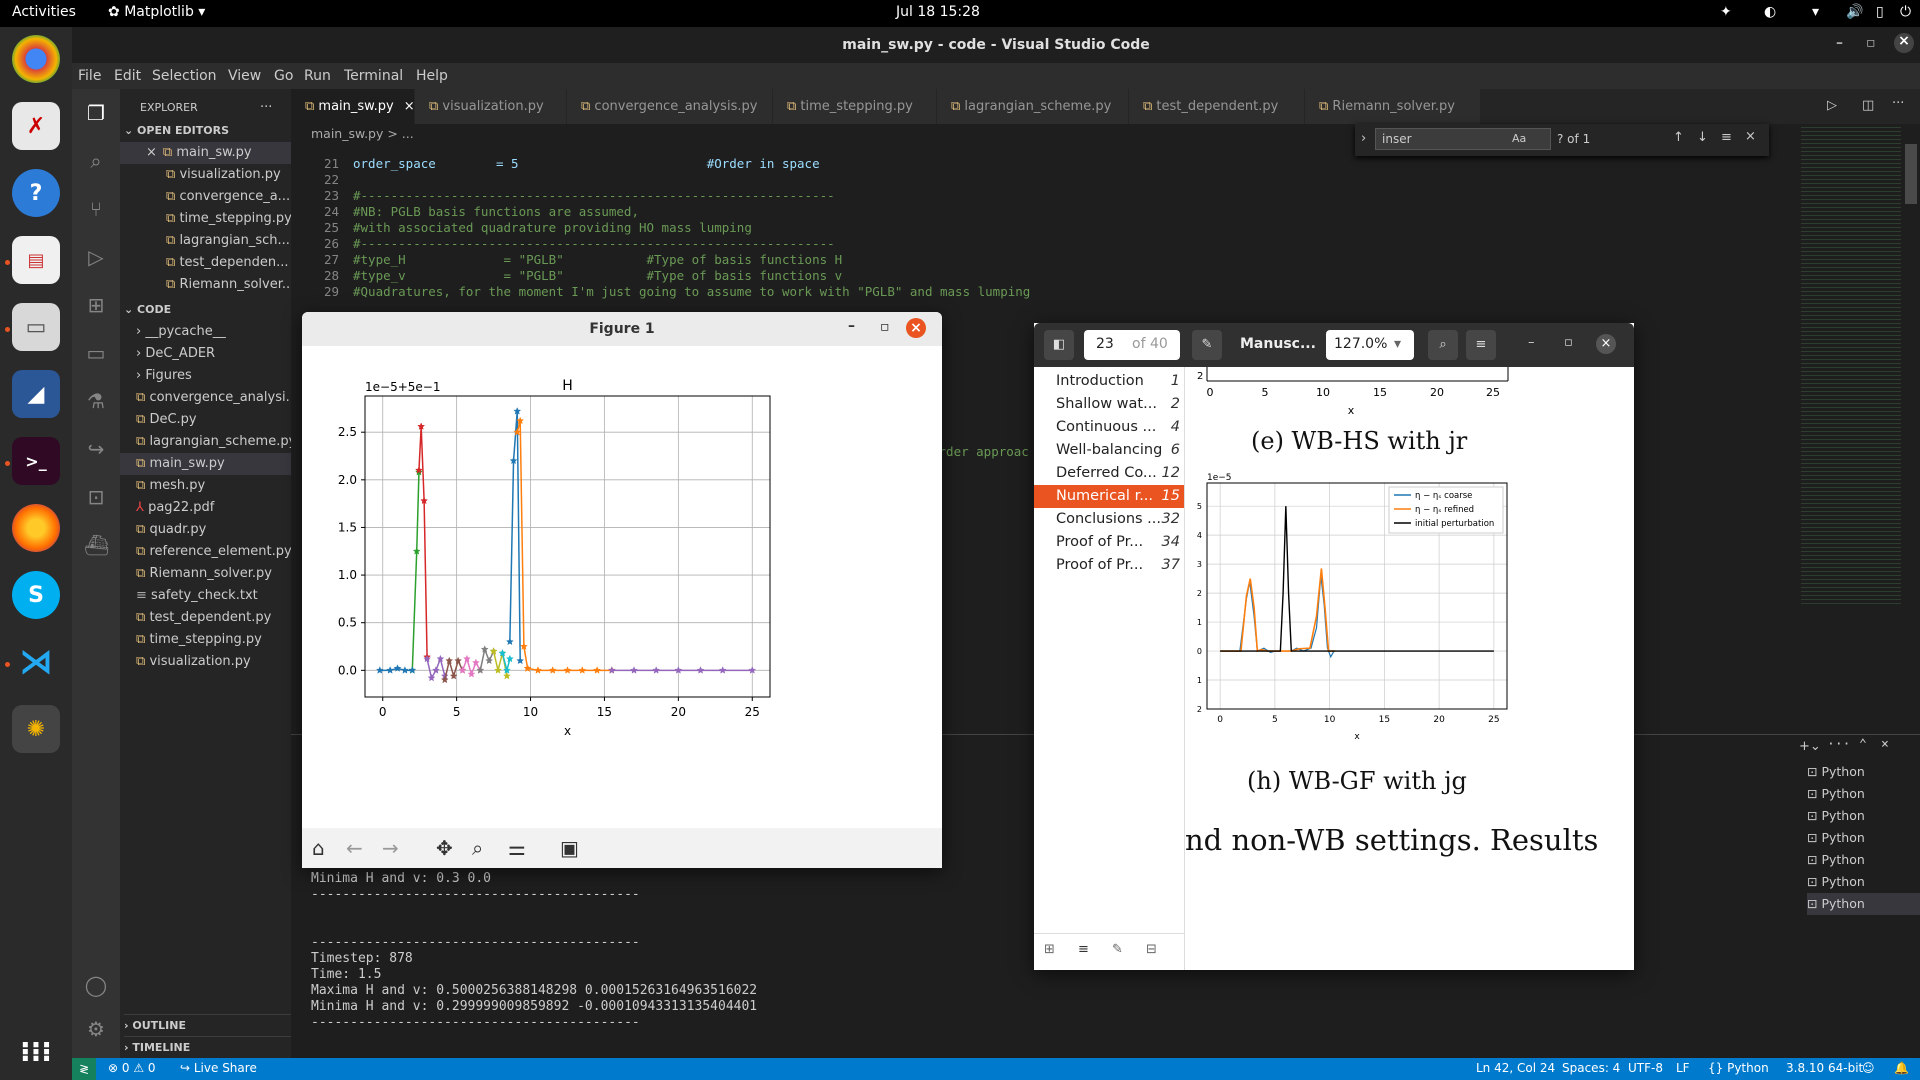 The height and width of the screenshot is (1080, 1920). What do you see at coordinates (266, 107) in the screenshot?
I see `more-actions-icon: ···` at bounding box center [266, 107].